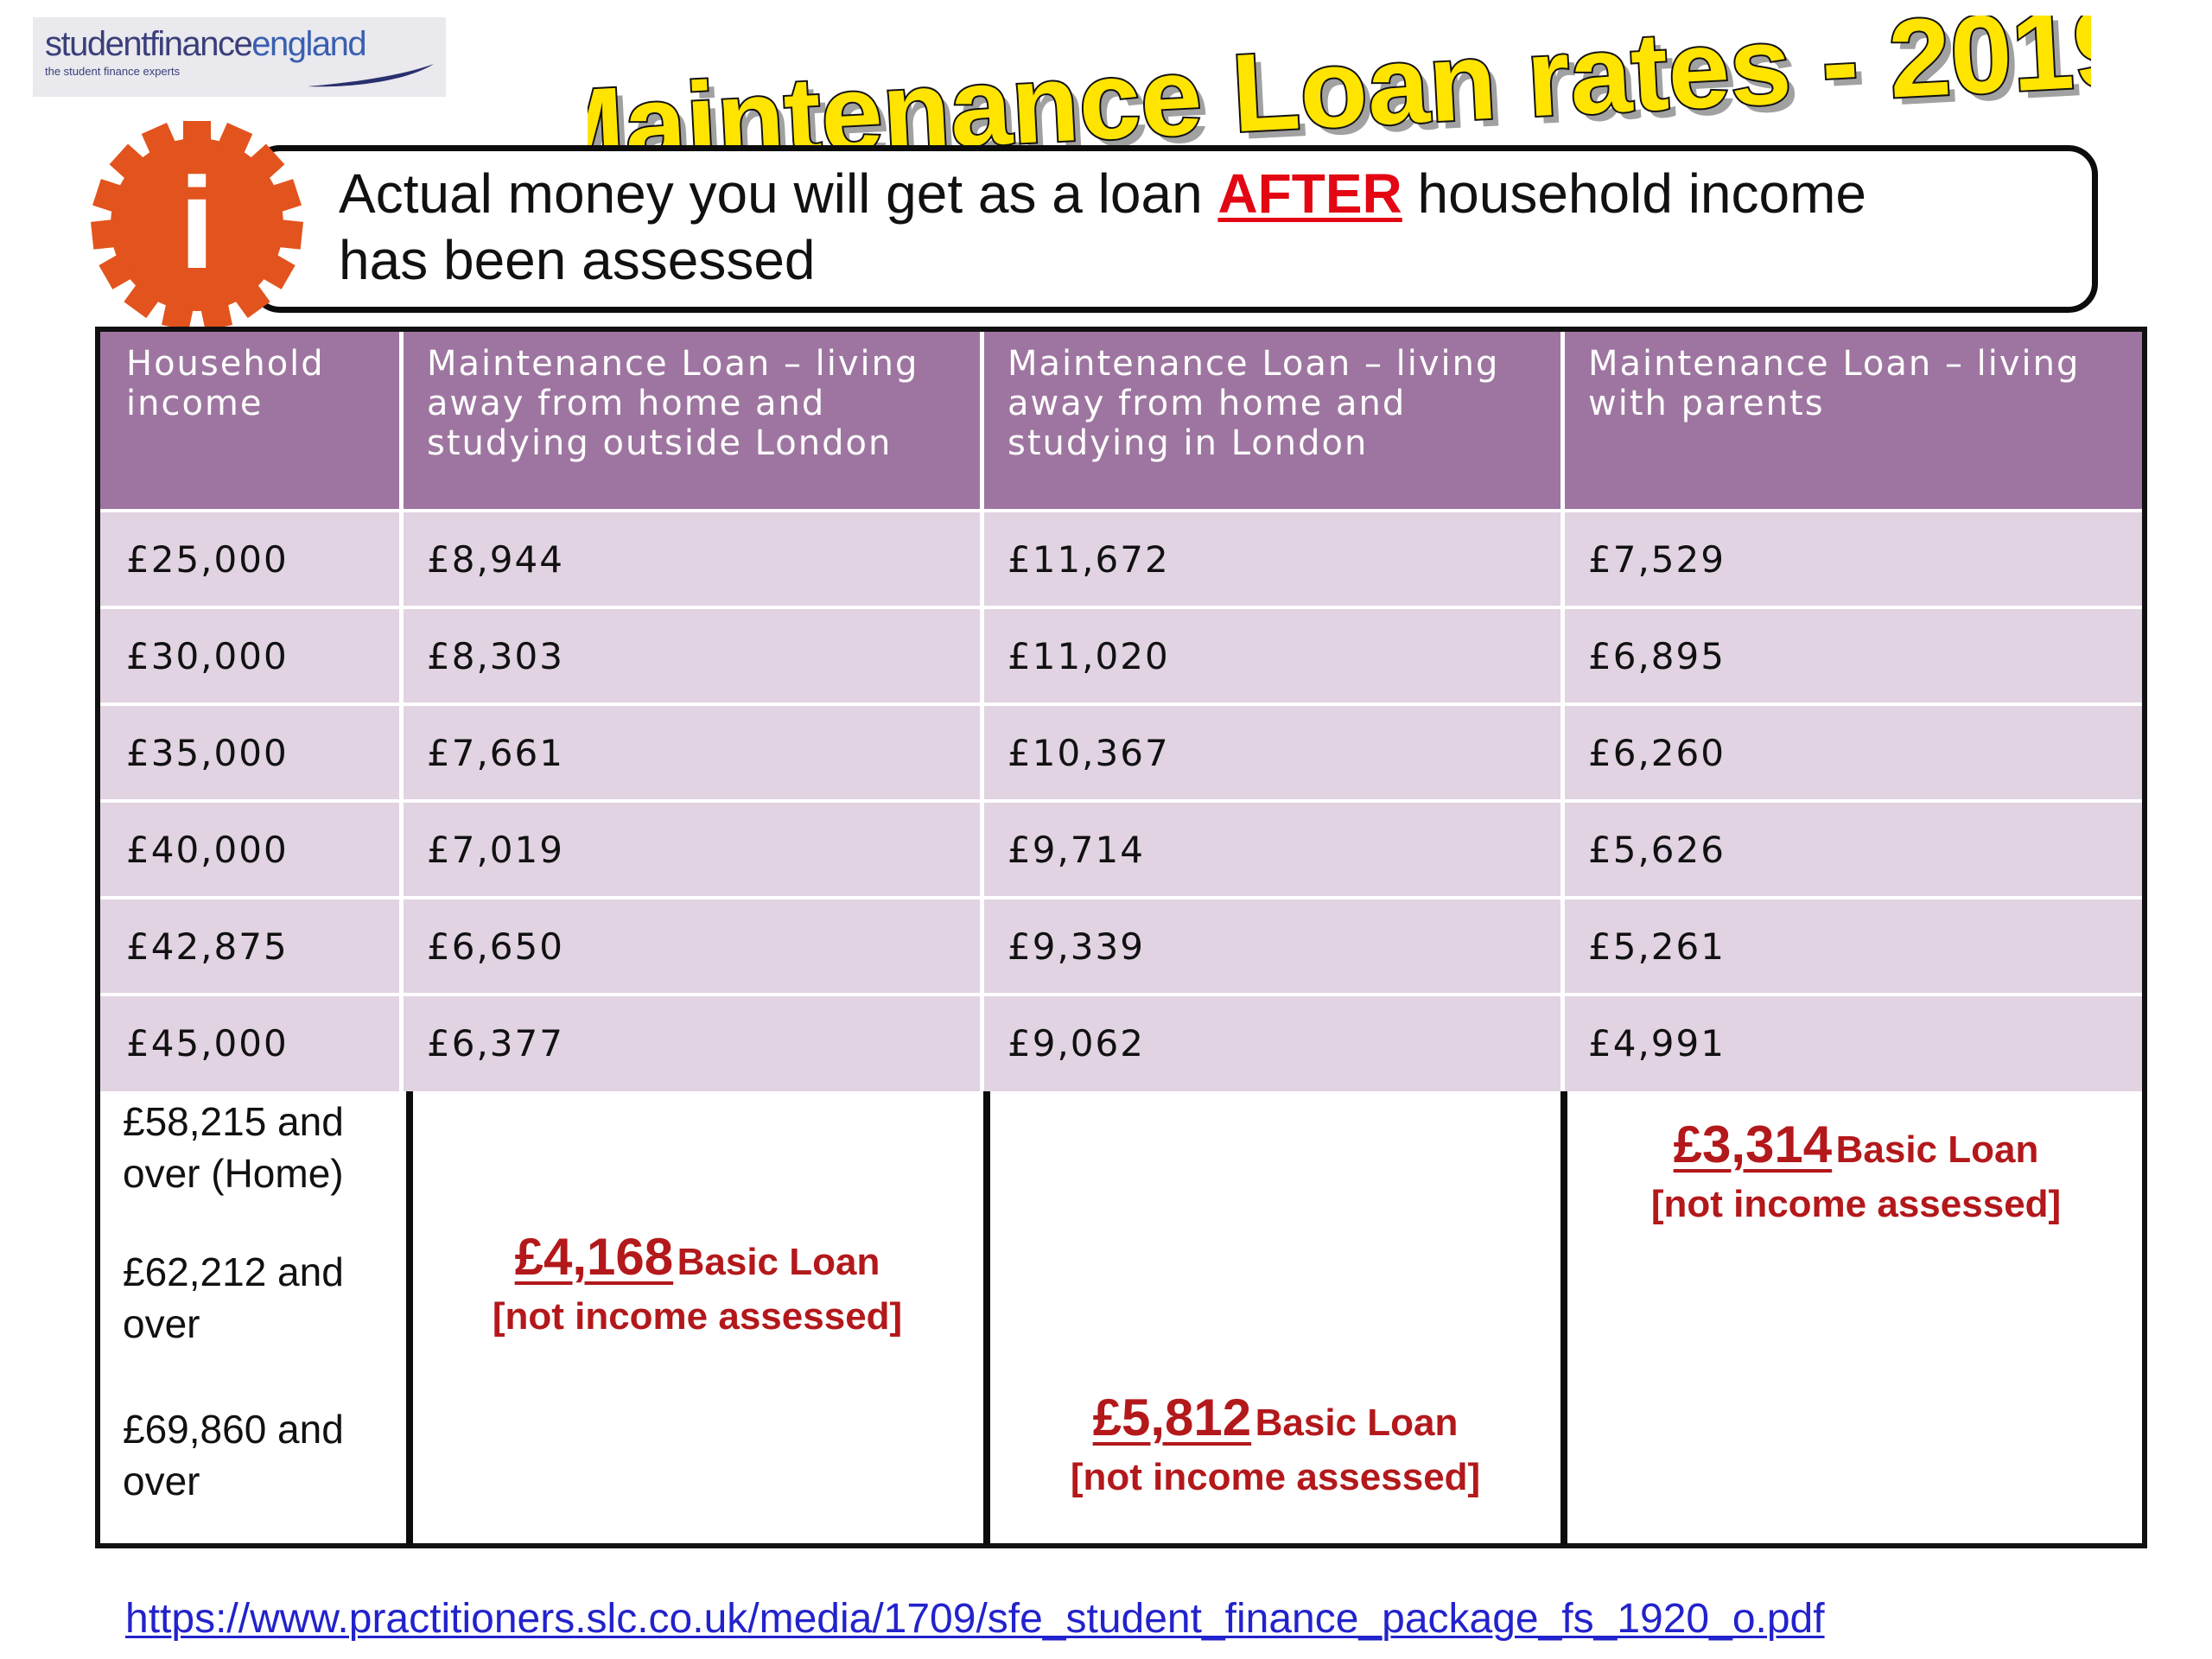  Describe the element at coordinates (1852, 752) in the screenshot. I see `table-cell: £6,260` at that location.